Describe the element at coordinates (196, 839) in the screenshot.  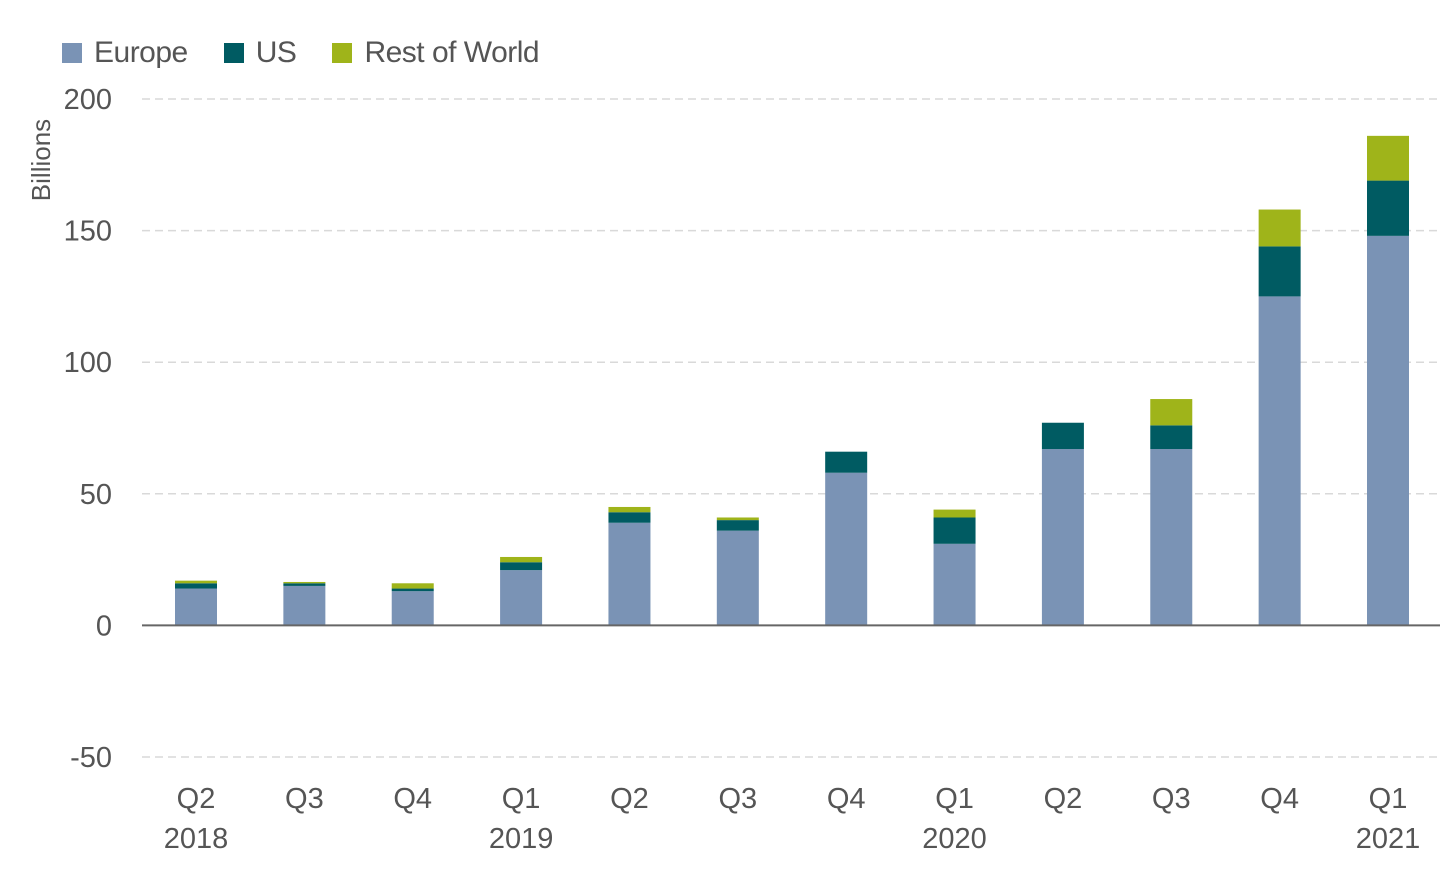
I see `x-tick-year-label: 2018` at that location.